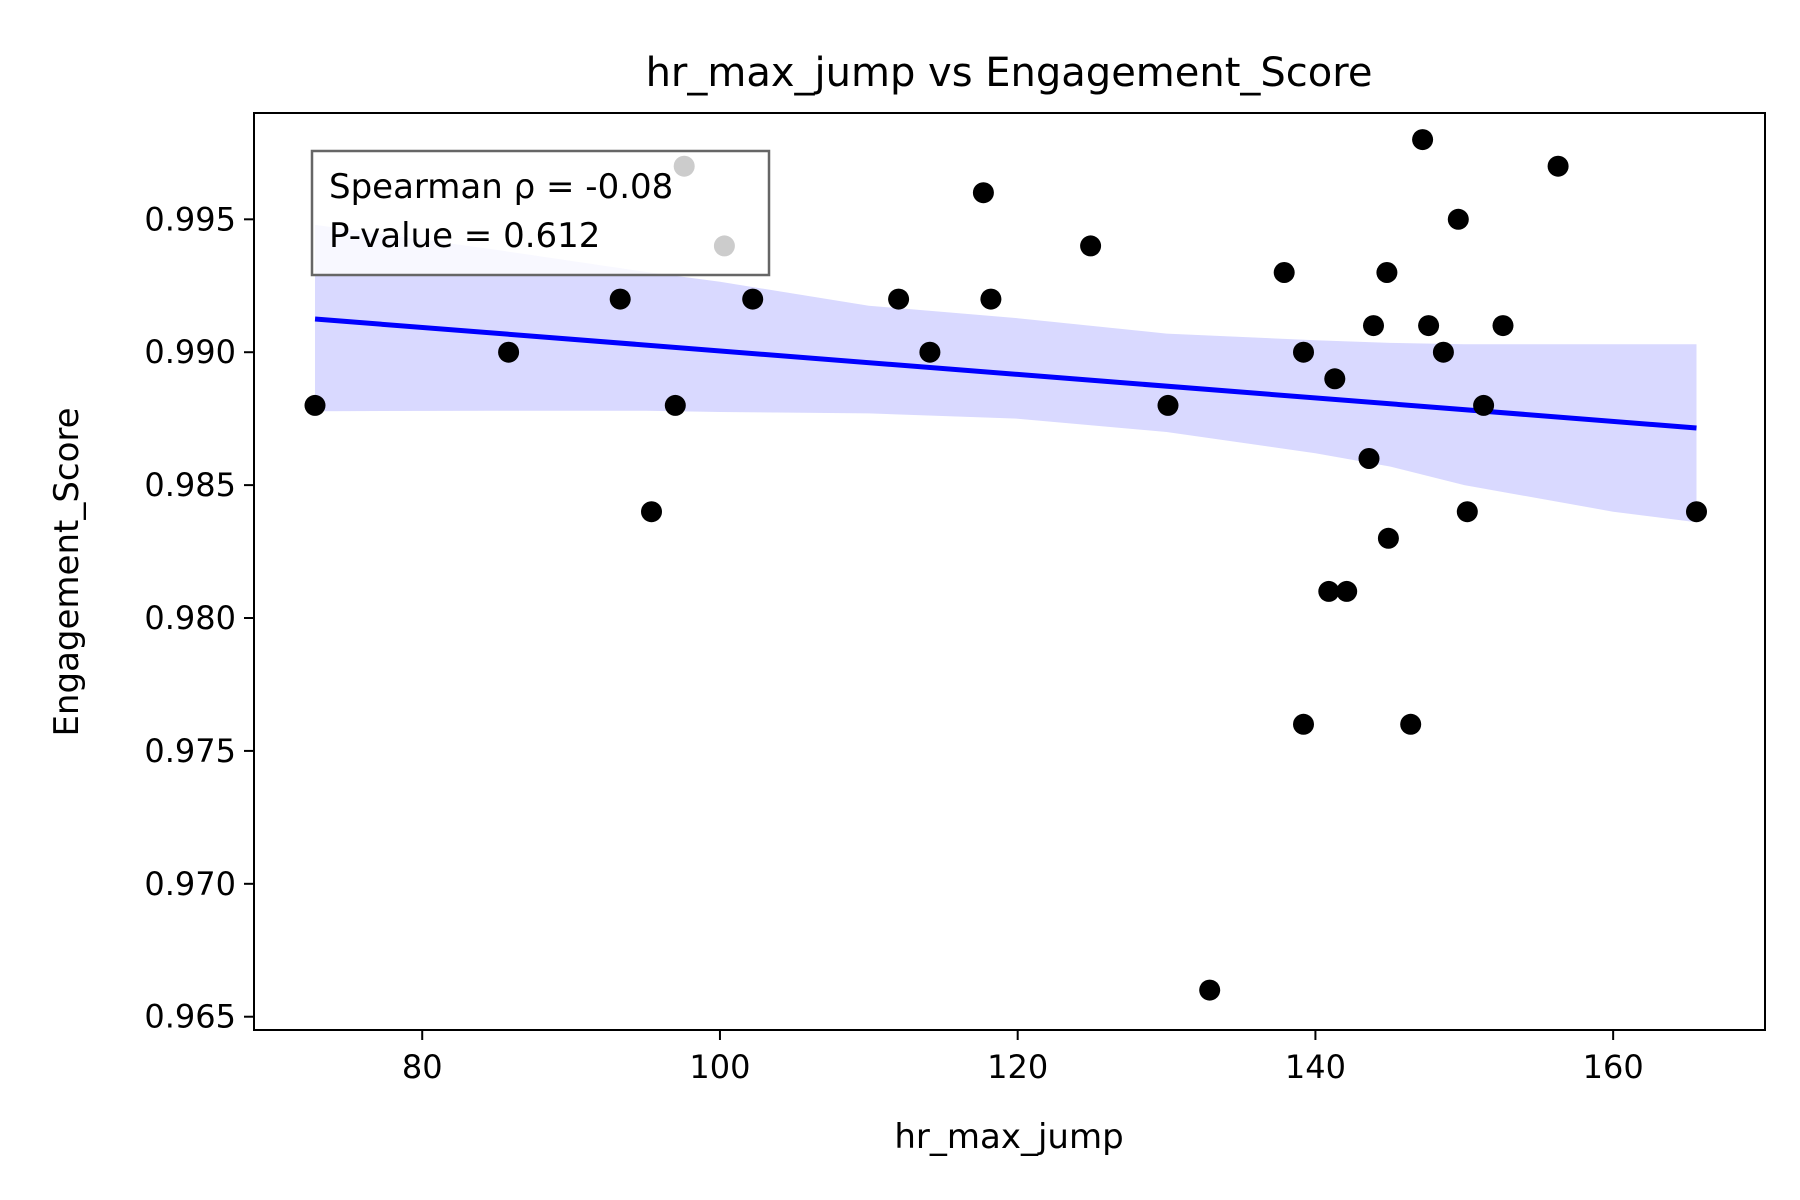  What do you see at coordinates (190, 618) in the screenshot?
I see `y-tick-label: 0.980` at bounding box center [190, 618].